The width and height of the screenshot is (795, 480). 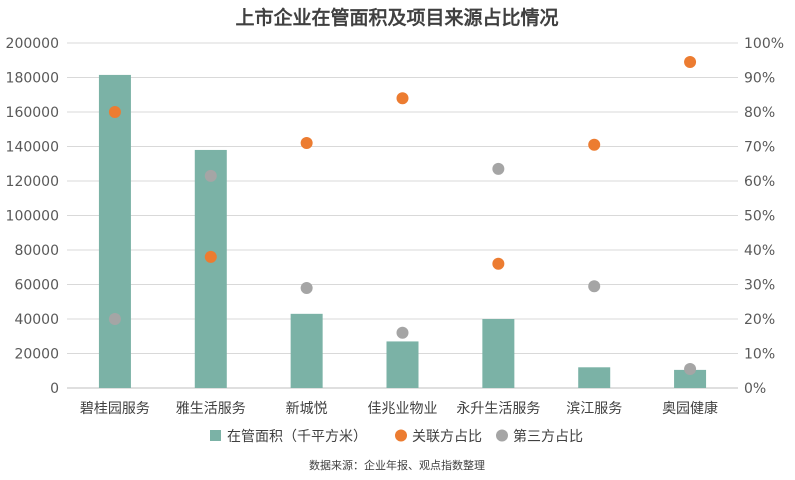 I want to click on category-label: 滨江服务, so click(x=594, y=409).